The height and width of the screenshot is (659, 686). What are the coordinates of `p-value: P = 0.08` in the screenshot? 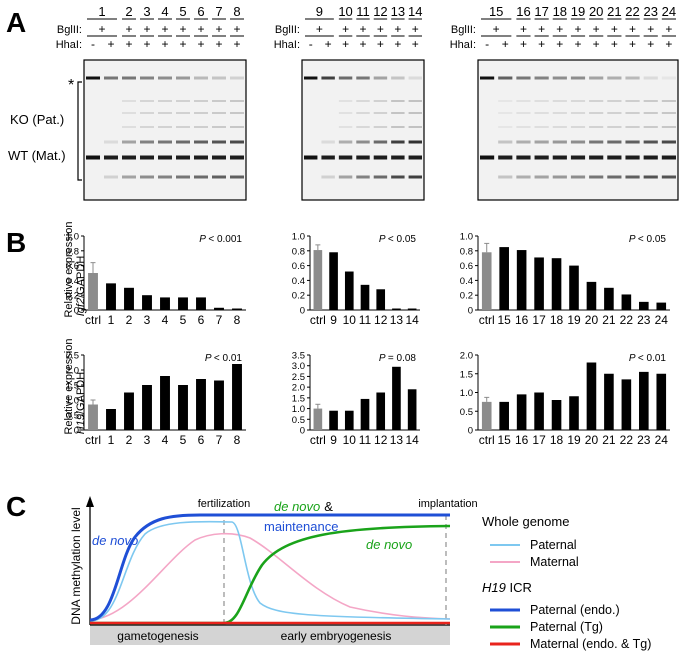 It's located at (398, 358).